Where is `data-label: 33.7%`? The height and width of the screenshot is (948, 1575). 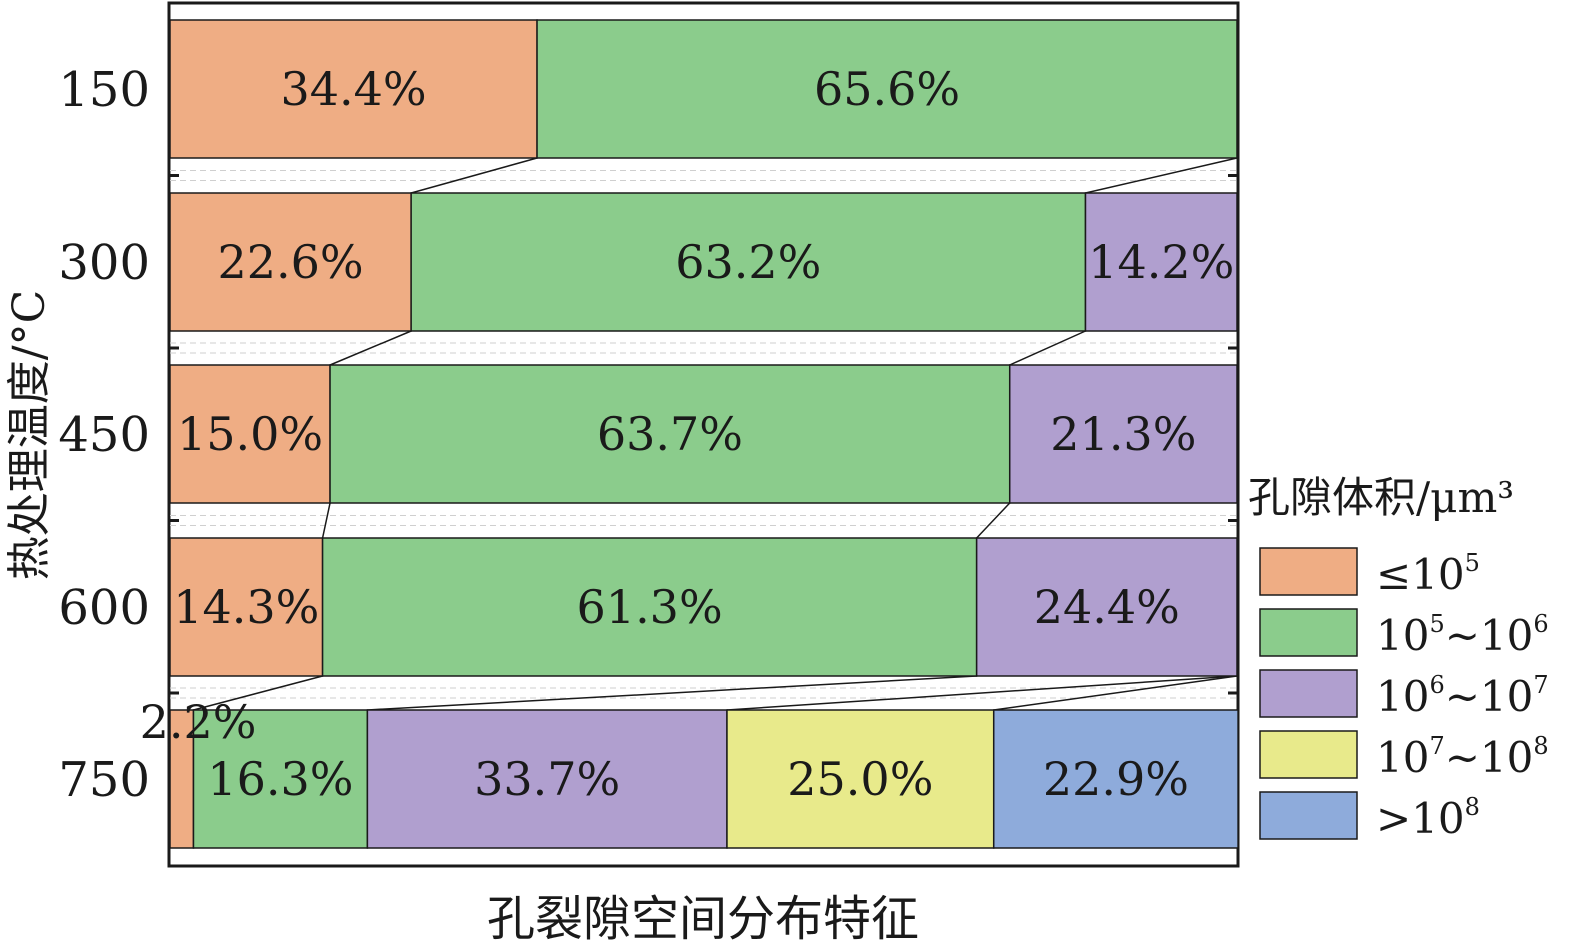 data-label: 33.7% is located at coordinates (547, 779).